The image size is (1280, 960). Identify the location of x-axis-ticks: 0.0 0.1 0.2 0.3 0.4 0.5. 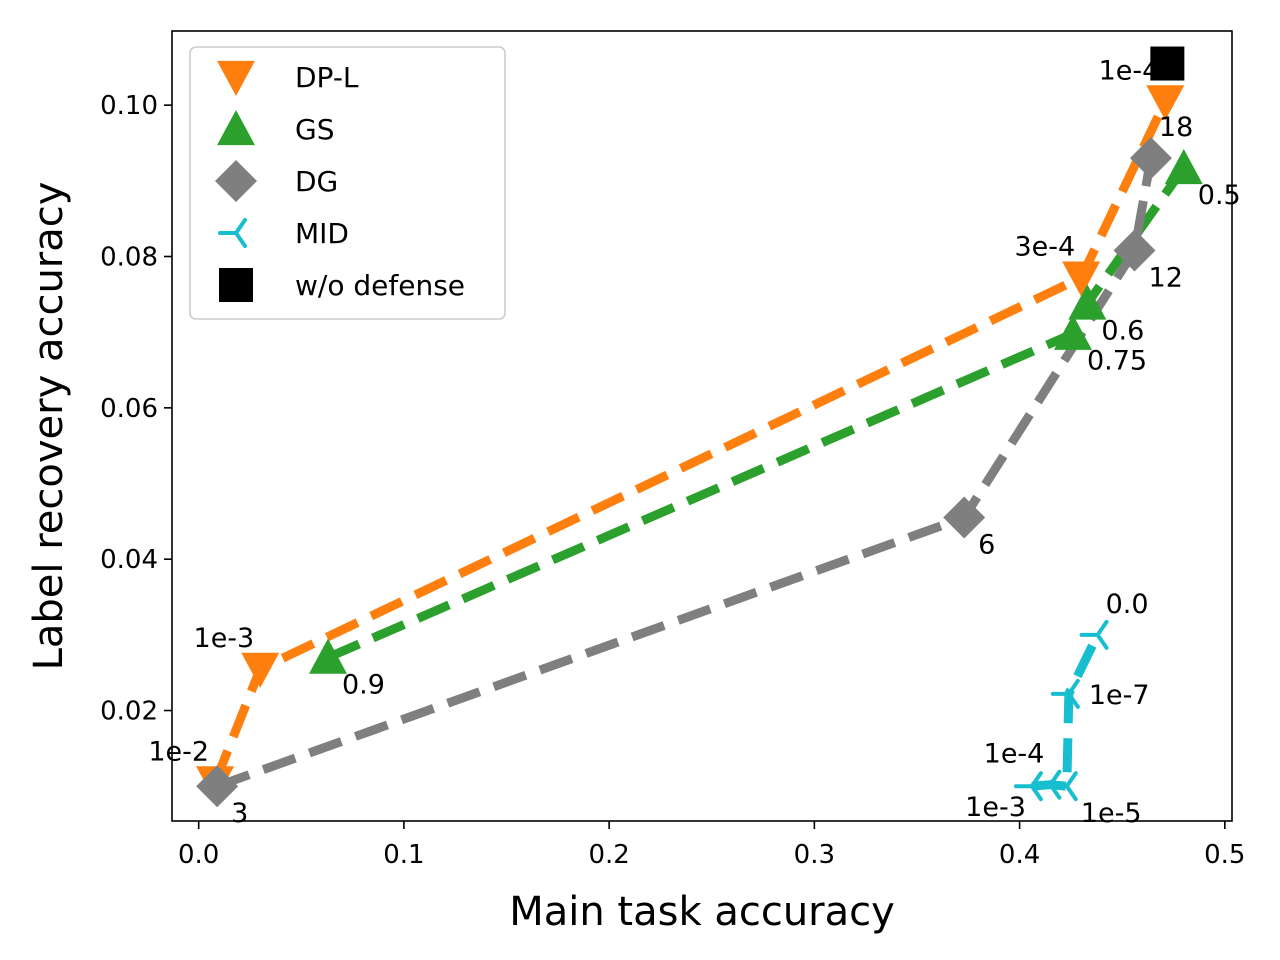
(711, 845).